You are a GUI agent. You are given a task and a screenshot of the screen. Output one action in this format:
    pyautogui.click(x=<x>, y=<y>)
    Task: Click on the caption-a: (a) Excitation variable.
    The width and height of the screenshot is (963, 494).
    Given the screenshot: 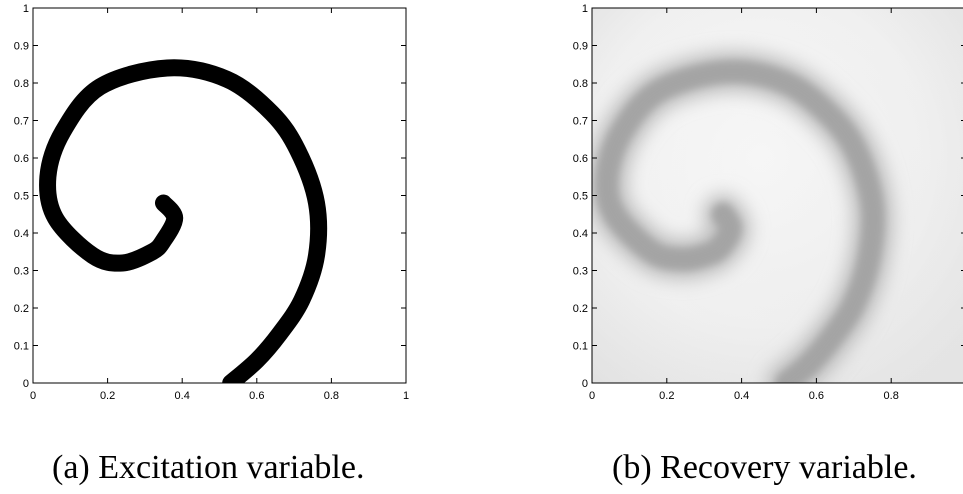 What is the action you would take?
    pyautogui.click(x=208, y=467)
    